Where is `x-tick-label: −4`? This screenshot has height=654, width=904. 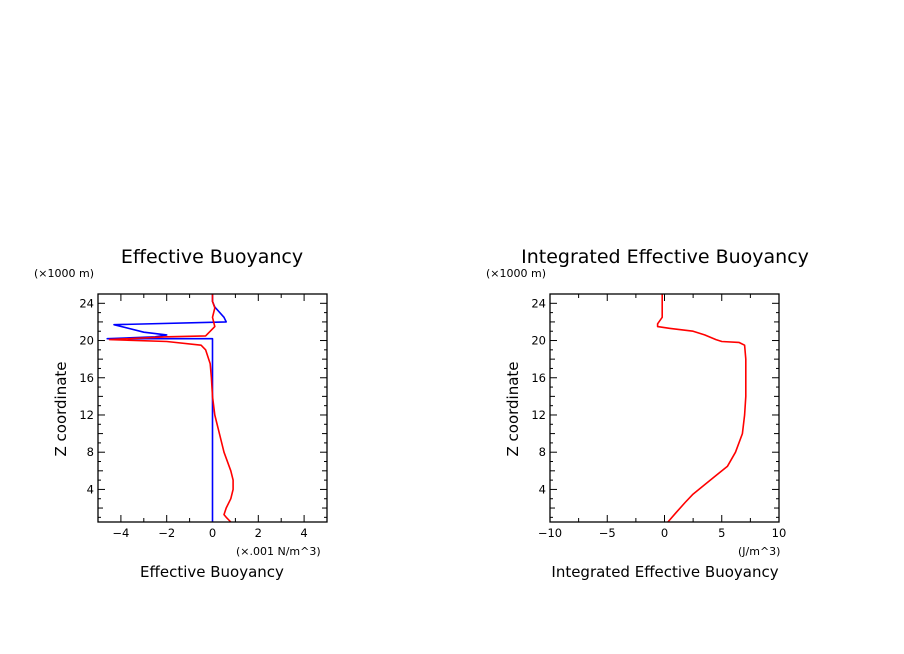 x-tick-label: −4 is located at coordinates (120, 533).